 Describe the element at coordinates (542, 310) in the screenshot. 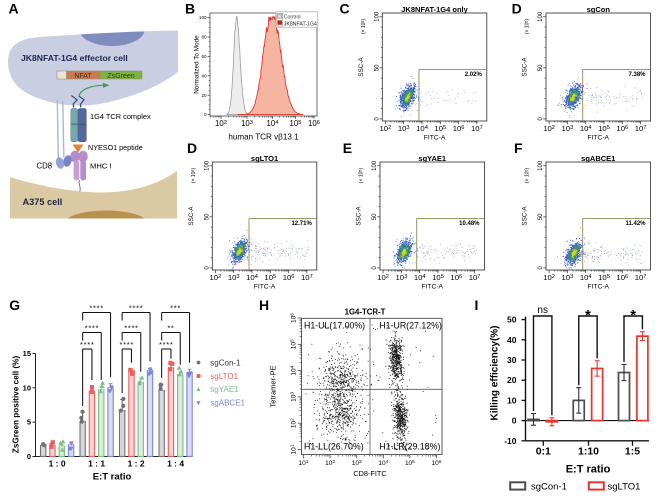

I see `svg-text: ns` at that location.